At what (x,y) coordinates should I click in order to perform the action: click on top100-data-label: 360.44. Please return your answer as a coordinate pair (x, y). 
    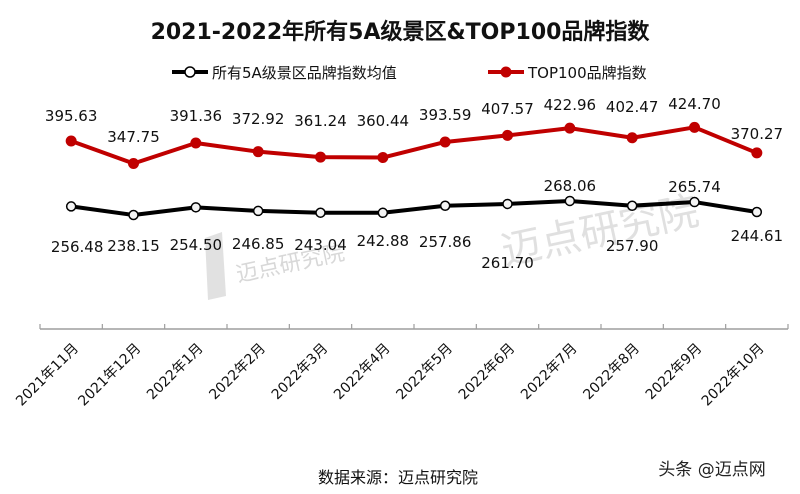
    Looking at the image, I should click on (383, 121).